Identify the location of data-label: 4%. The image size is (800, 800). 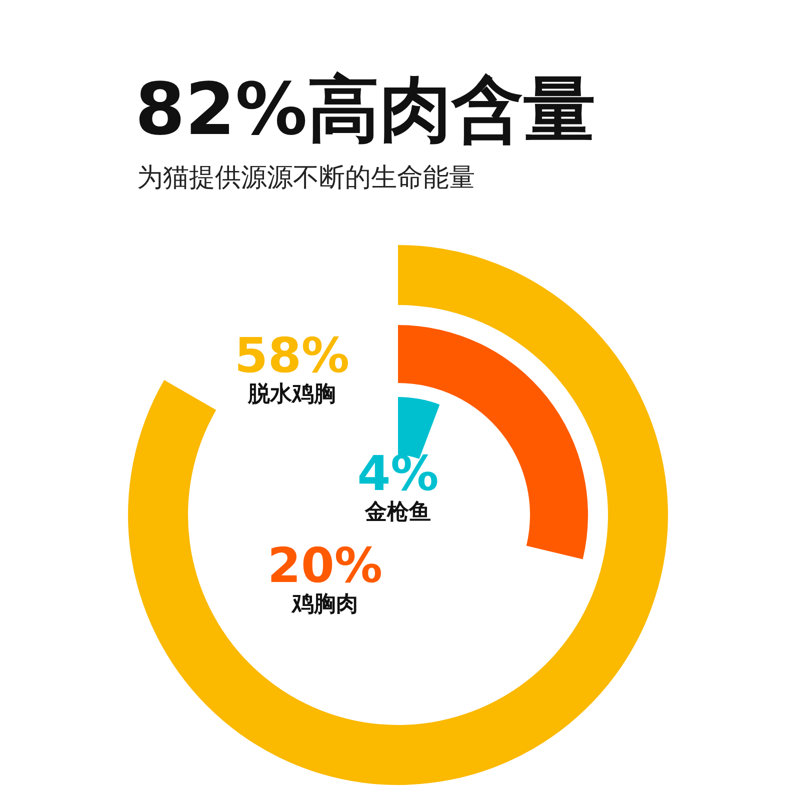
(398, 474).